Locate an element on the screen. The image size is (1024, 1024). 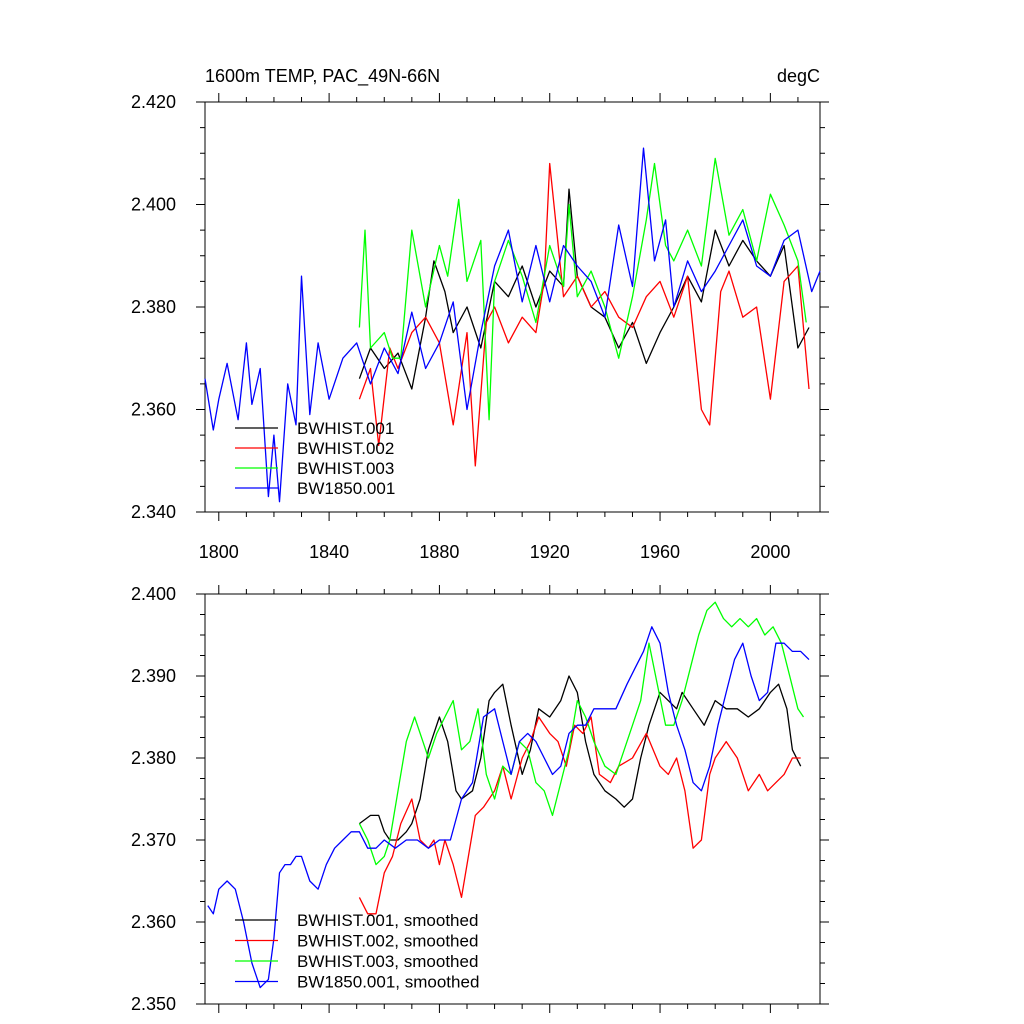
top-legend-label: BW1850.001 is located at coordinates (346, 488).